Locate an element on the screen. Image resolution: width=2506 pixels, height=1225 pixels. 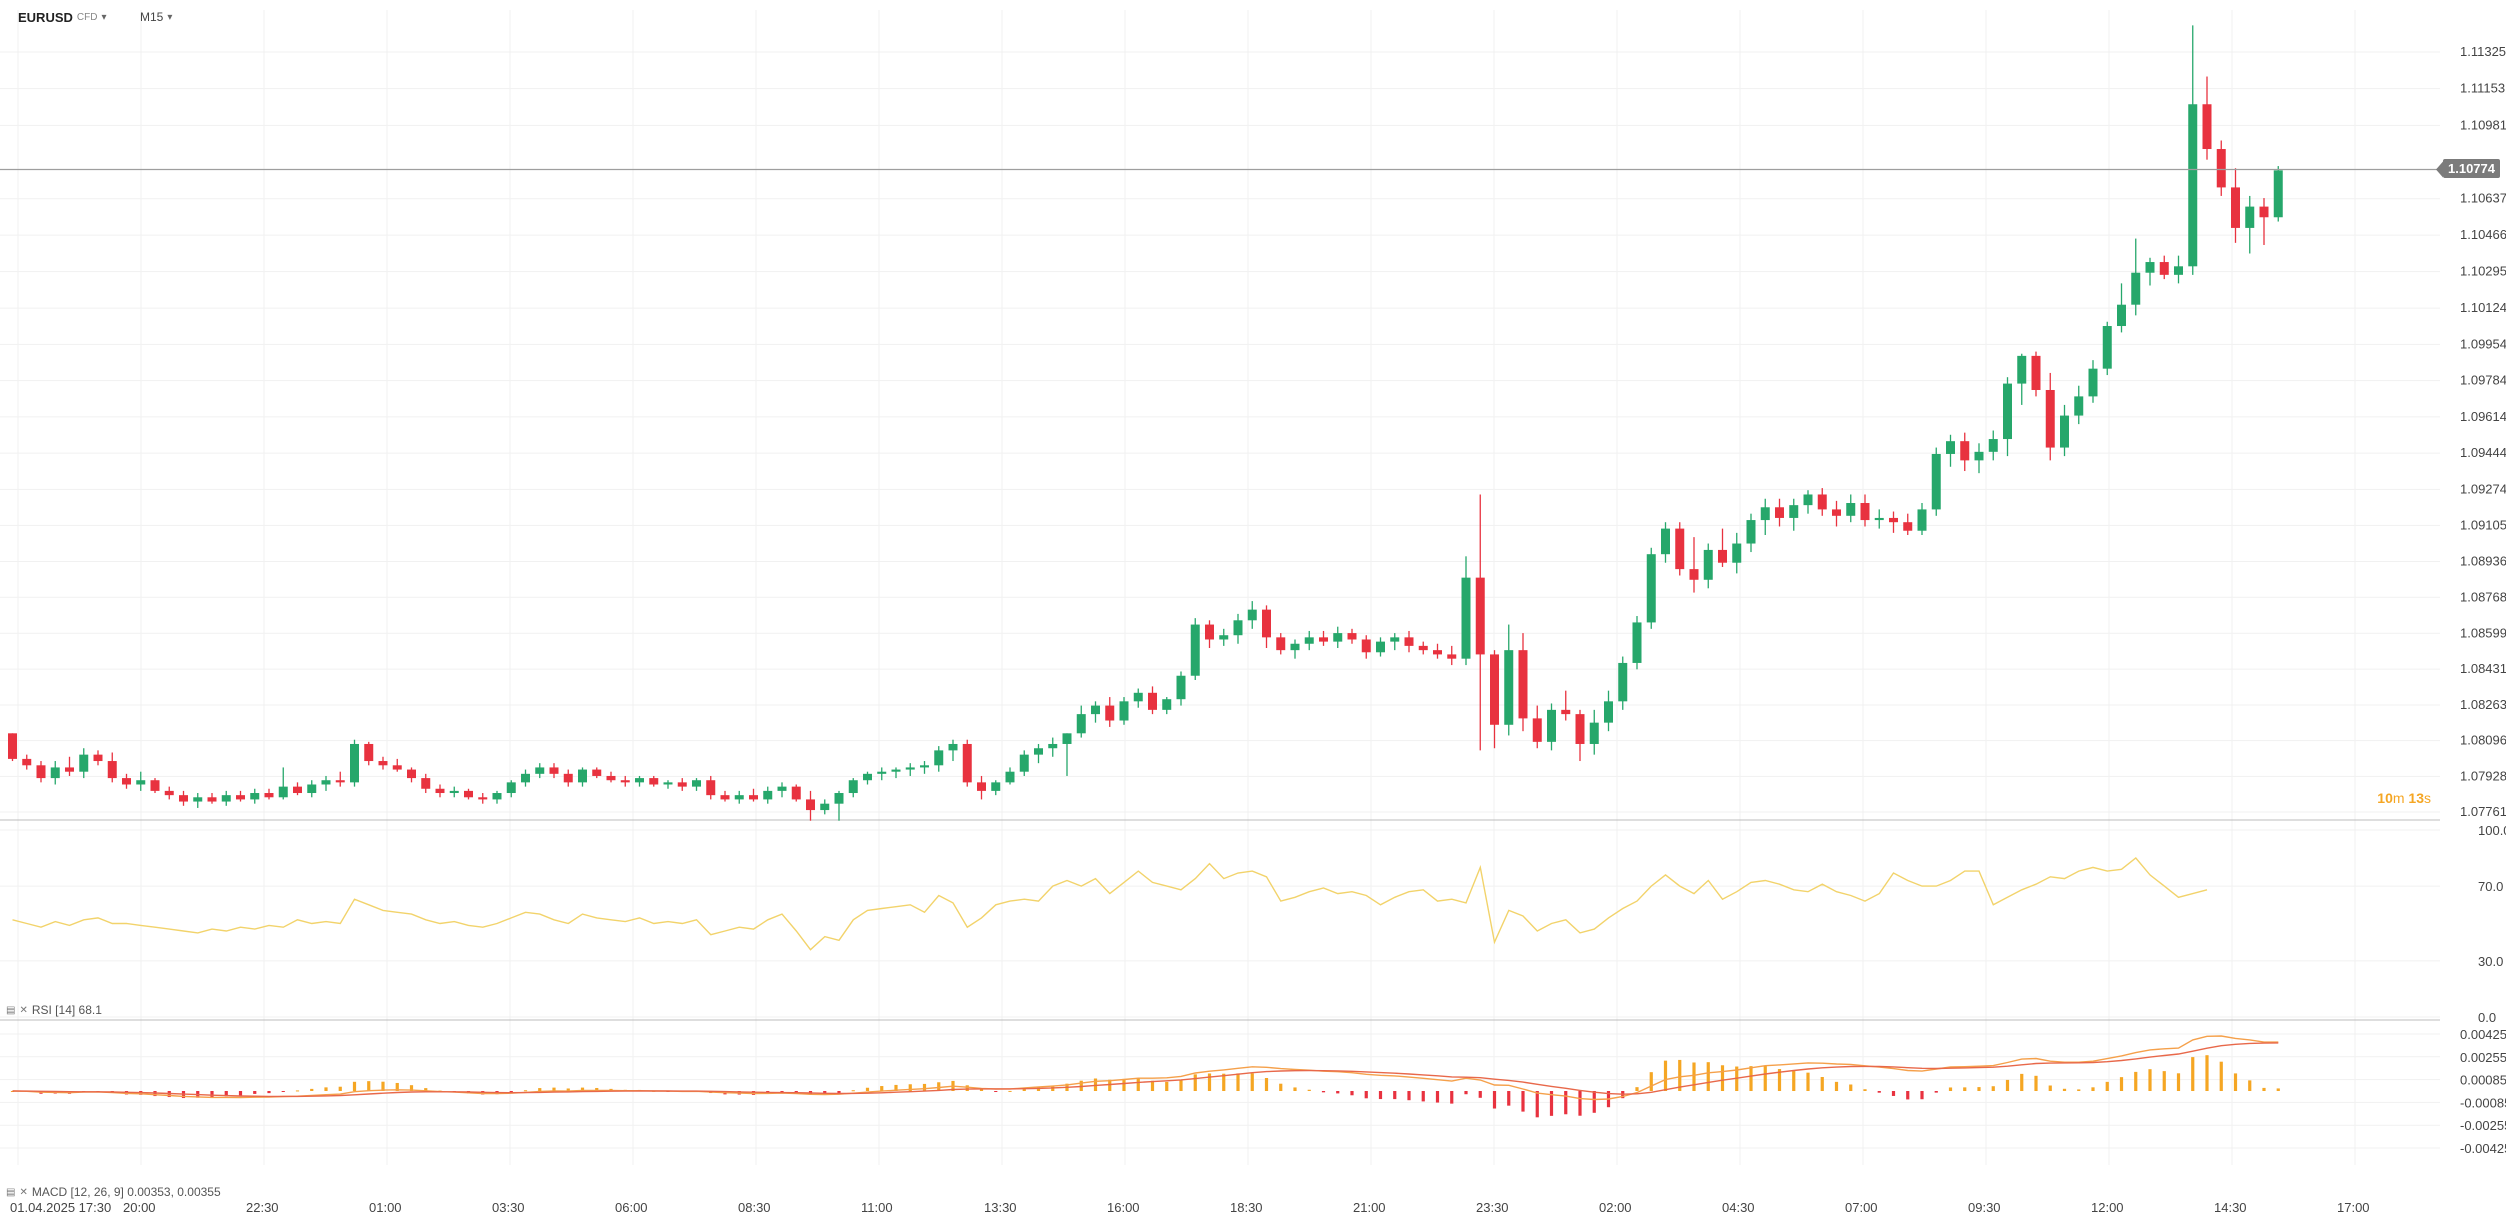
chevron-down-icon: ▾ is located at coordinates (104, 17).